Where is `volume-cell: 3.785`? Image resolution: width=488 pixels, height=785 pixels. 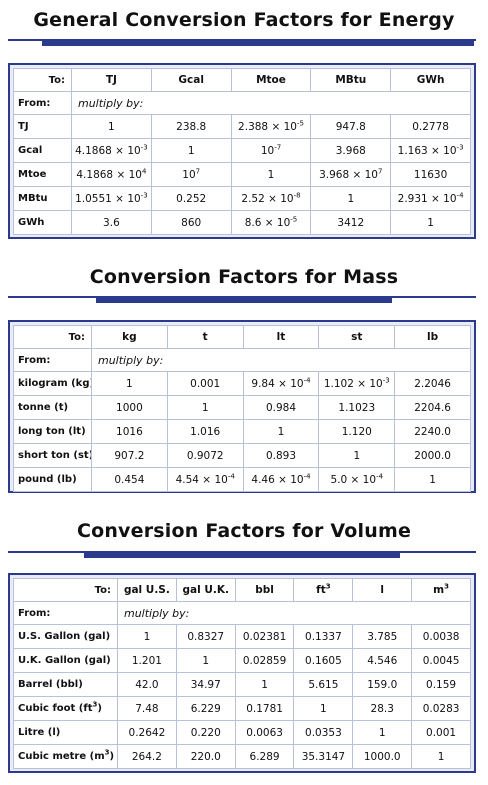 volume-cell: 3.785 is located at coordinates (382, 636).